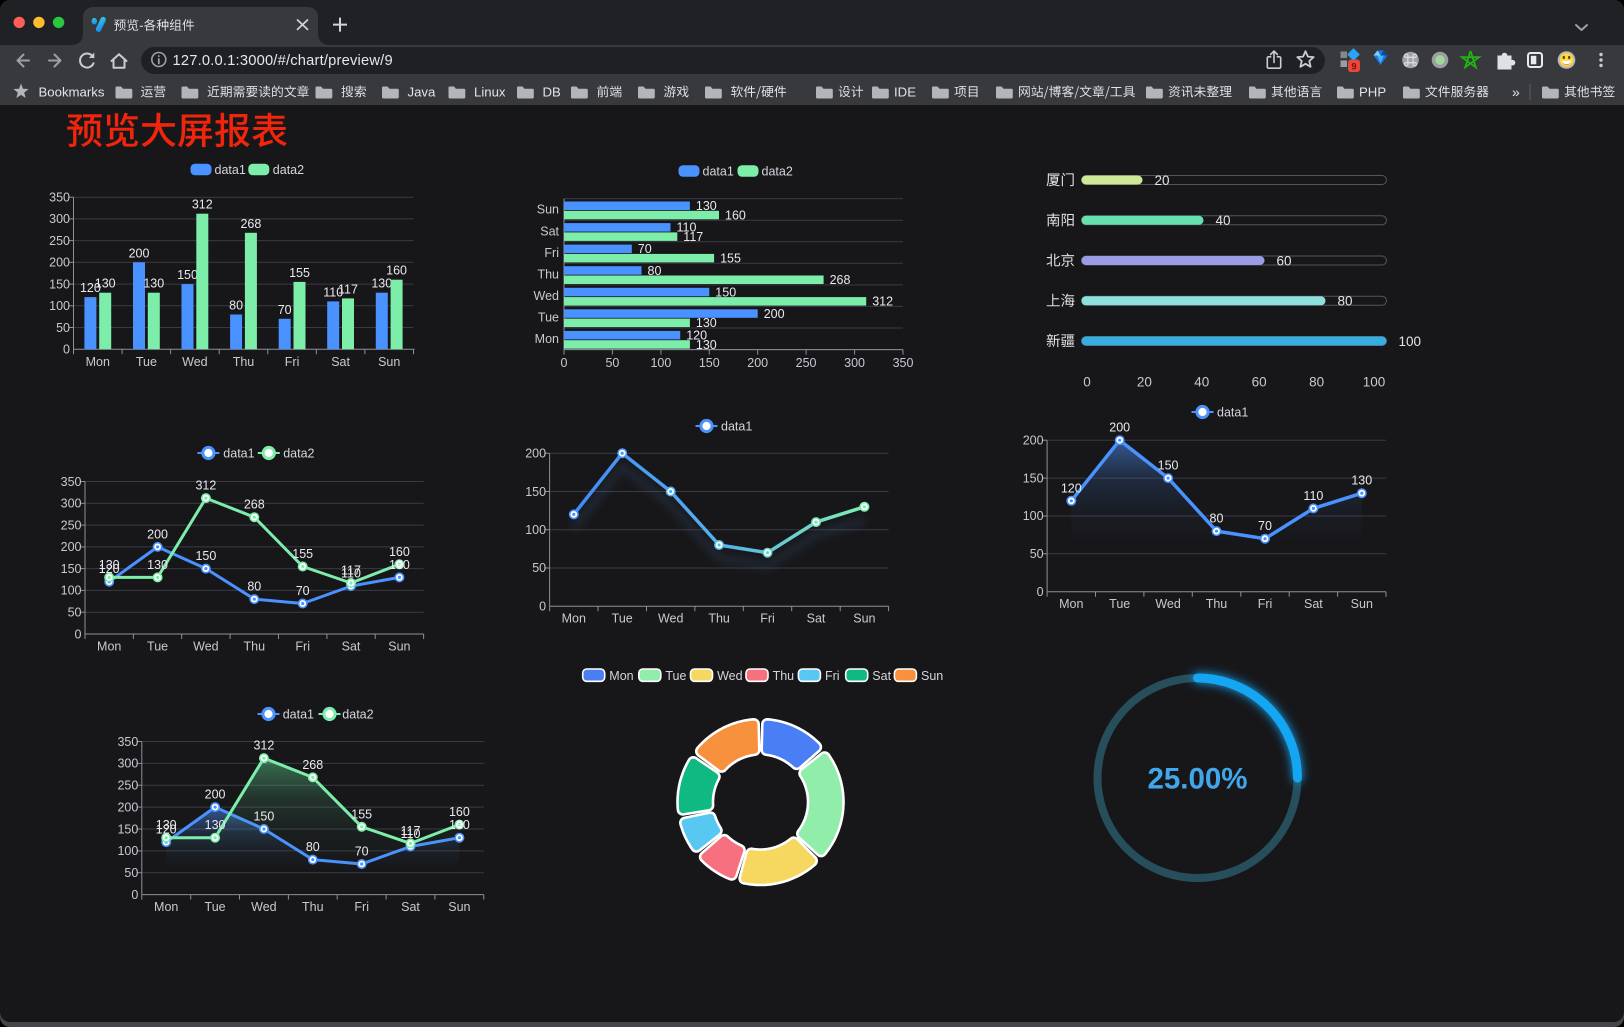  Describe the element at coordinates (905, 91) in the screenshot. I see `svg-text: IDE` at that location.